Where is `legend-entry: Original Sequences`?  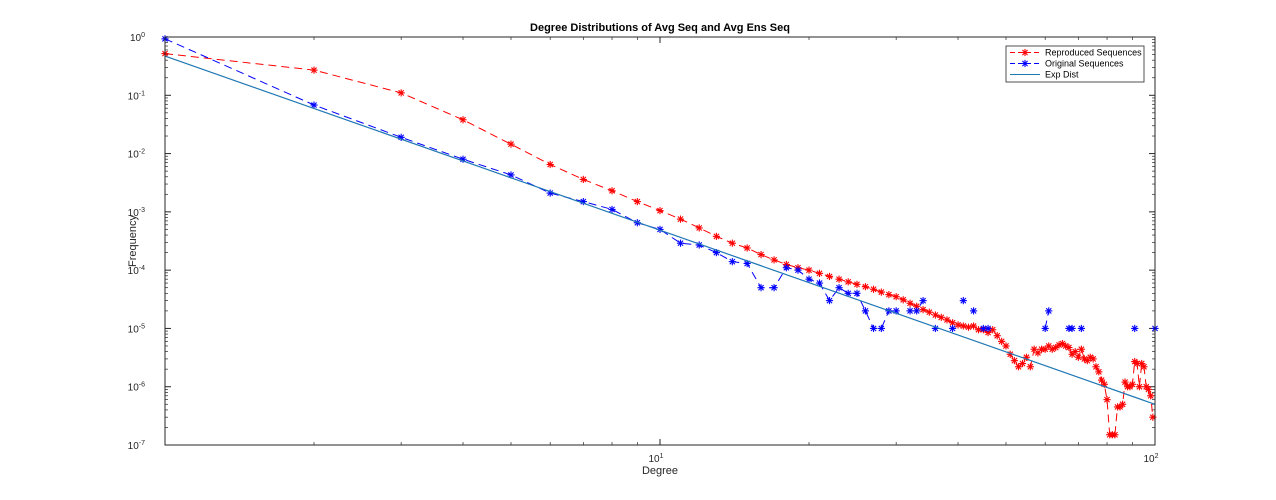 legend-entry: Original Sequences is located at coordinates (1067, 64).